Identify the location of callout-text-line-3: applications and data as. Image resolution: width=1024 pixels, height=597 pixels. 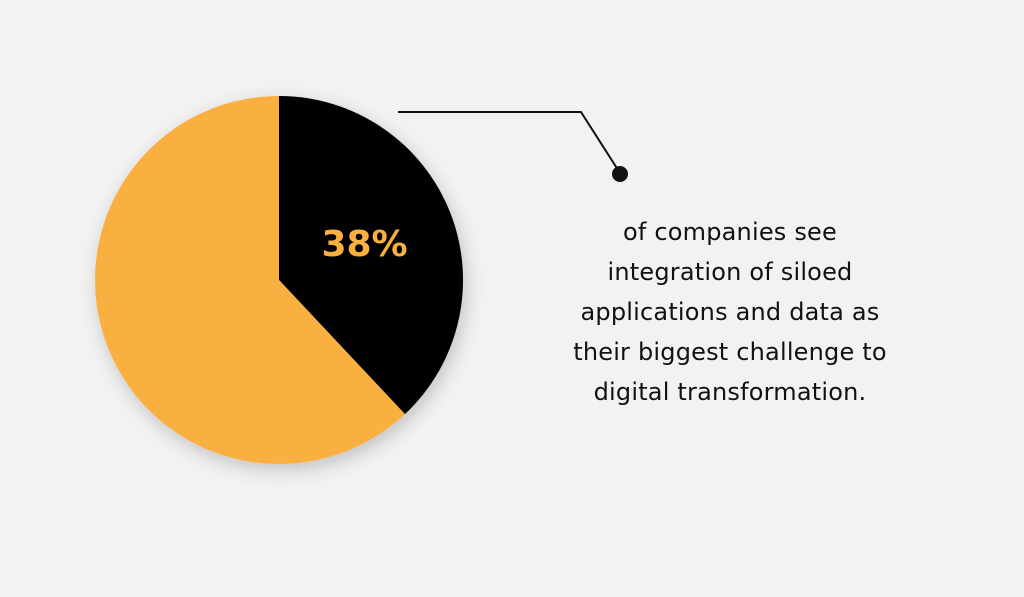
(730, 312).